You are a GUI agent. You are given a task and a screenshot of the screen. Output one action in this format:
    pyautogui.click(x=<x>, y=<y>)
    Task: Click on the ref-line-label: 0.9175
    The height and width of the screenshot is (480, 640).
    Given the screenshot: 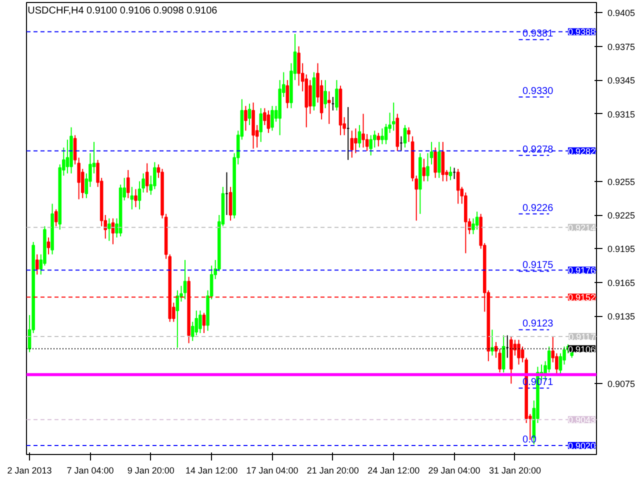 What is the action you would take?
    pyautogui.click(x=538, y=266)
    